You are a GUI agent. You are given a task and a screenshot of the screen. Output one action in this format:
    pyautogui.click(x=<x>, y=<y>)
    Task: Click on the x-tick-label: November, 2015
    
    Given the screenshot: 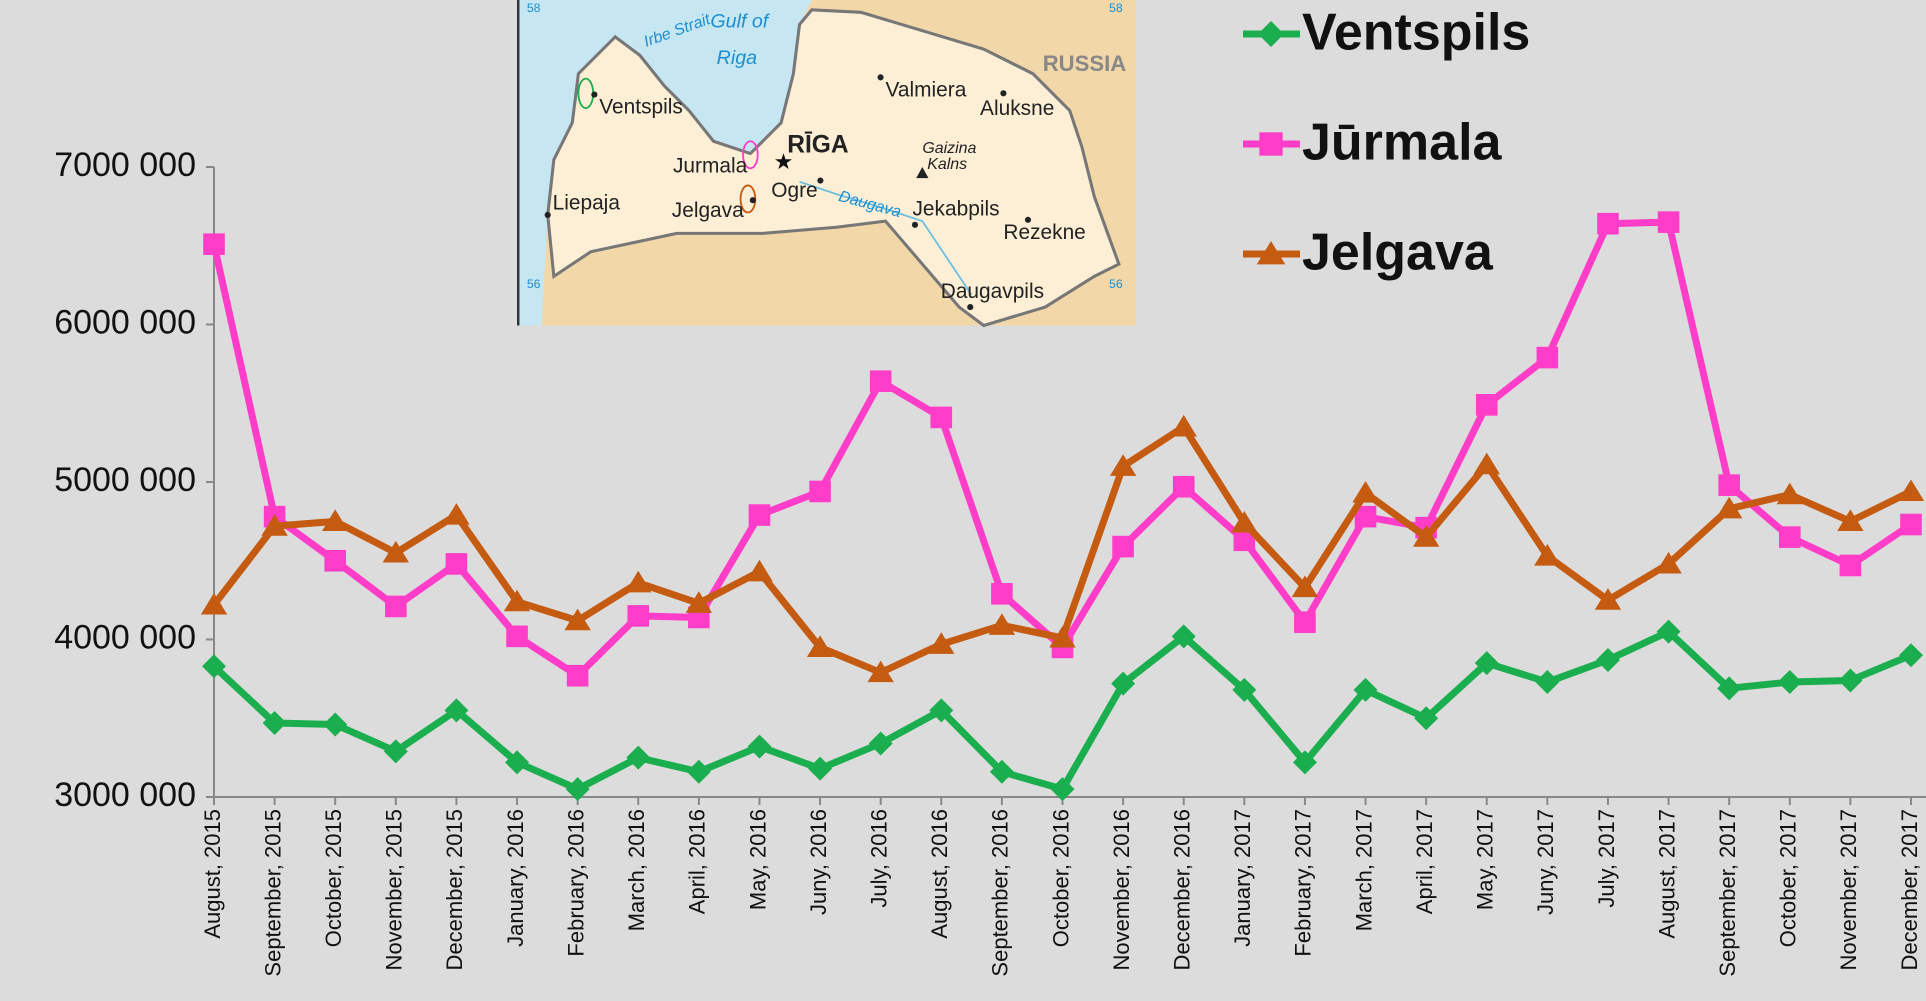 What is the action you would take?
    pyautogui.click(x=394, y=889)
    